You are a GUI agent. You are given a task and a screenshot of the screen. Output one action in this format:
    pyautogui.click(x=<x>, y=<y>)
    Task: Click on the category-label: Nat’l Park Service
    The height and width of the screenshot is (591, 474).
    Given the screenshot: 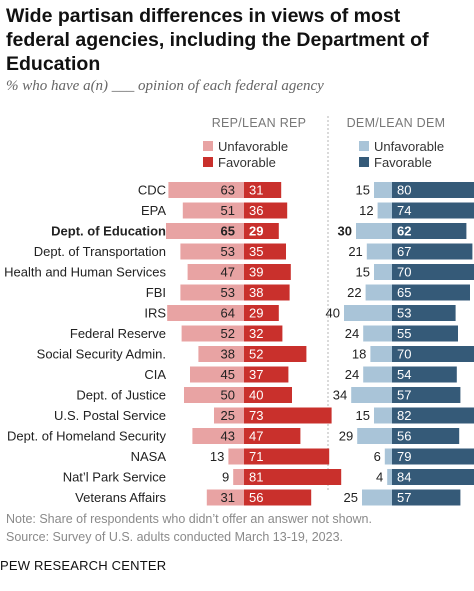 What is the action you would take?
    pyautogui.click(x=114, y=477)
    